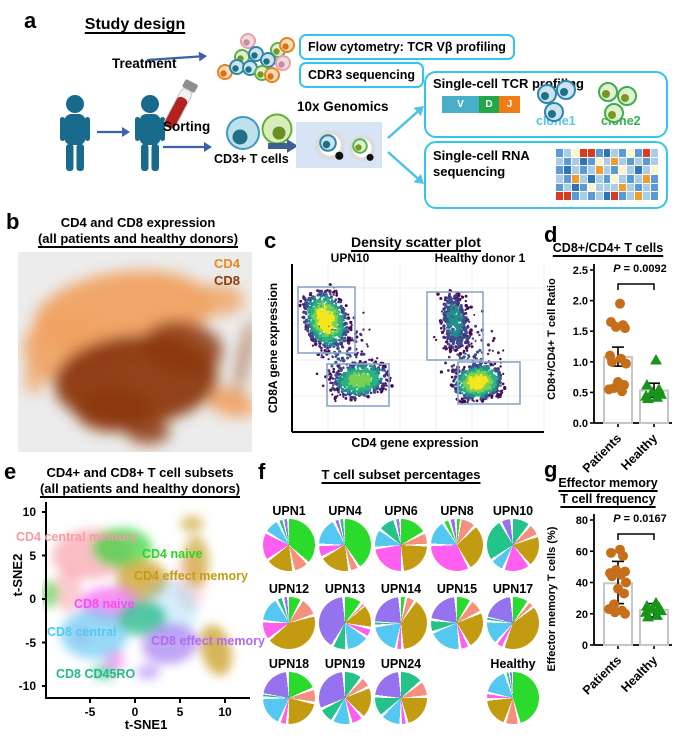 This screenshot has width=675, height=740. What do you see at coordinates (401, 664) in the screenshot?
I see `pie-label: UPN24` at bounding box center [401, 664].